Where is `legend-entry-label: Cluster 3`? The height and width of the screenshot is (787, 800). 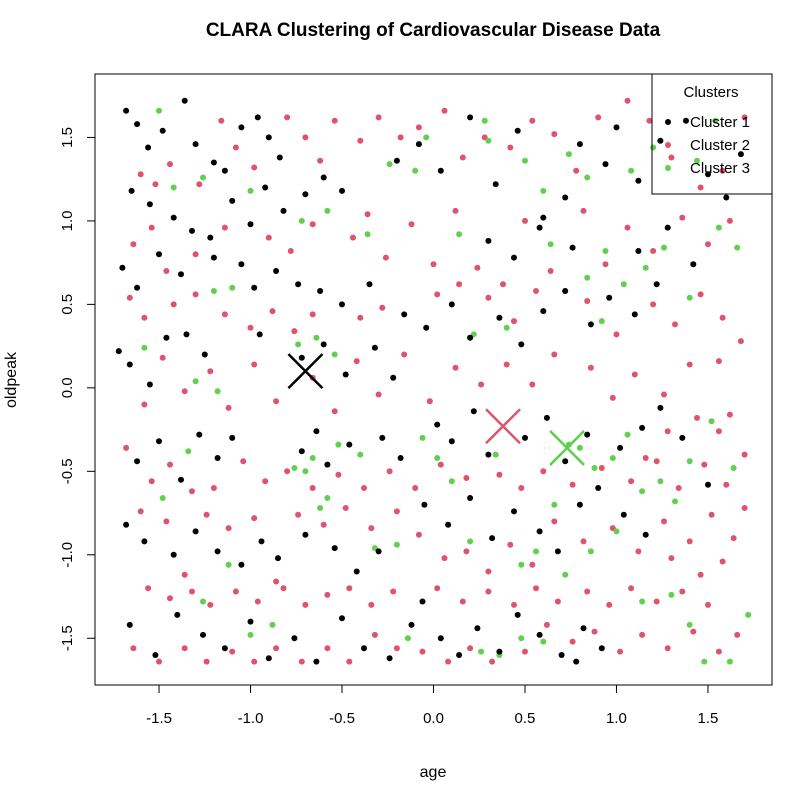
legend-entry-label: Cluster 3 is located at coordinates (720, 168).